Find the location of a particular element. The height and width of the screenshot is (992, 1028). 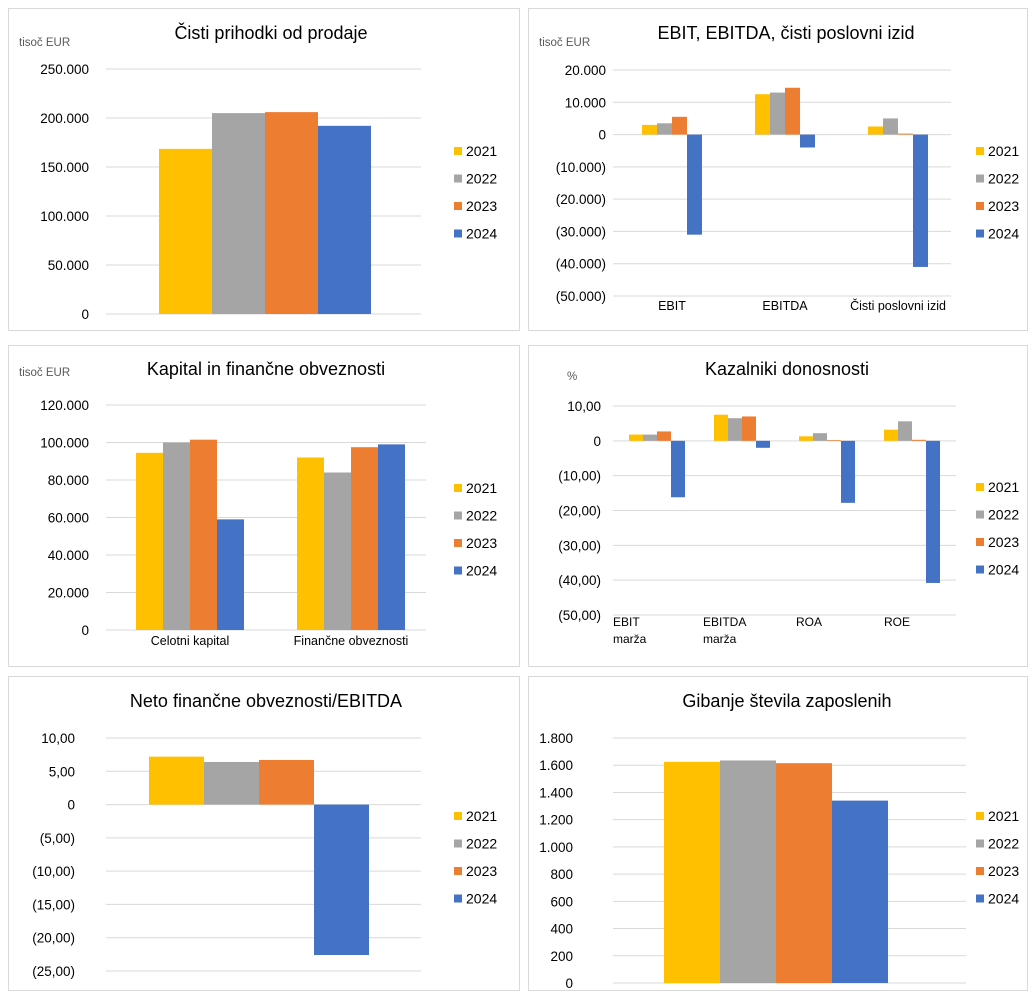

y-tick-label: (20,00) is located at coordinates (53, 938).